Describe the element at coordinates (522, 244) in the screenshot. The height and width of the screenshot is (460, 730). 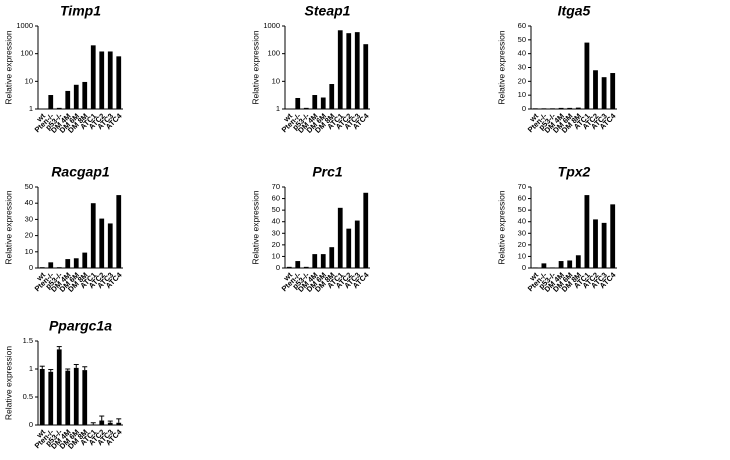
I see `y-tick-label: 20` at that location.